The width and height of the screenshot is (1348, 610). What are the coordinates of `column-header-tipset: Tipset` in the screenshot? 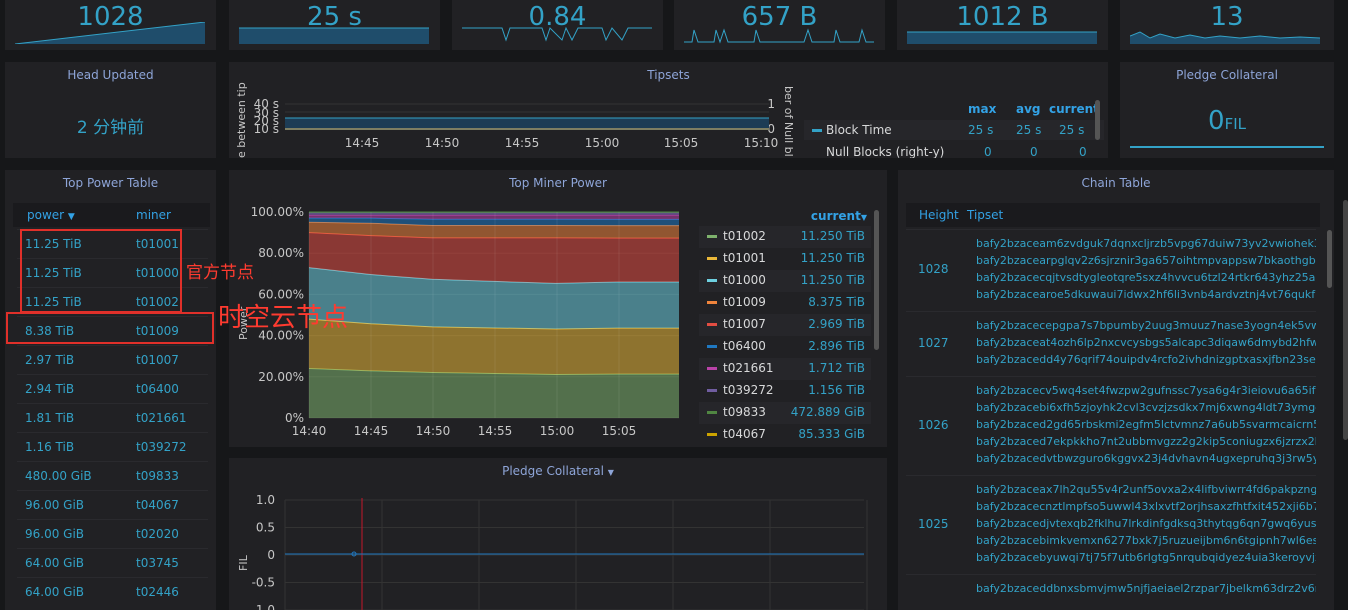 It's located at (985, 215).